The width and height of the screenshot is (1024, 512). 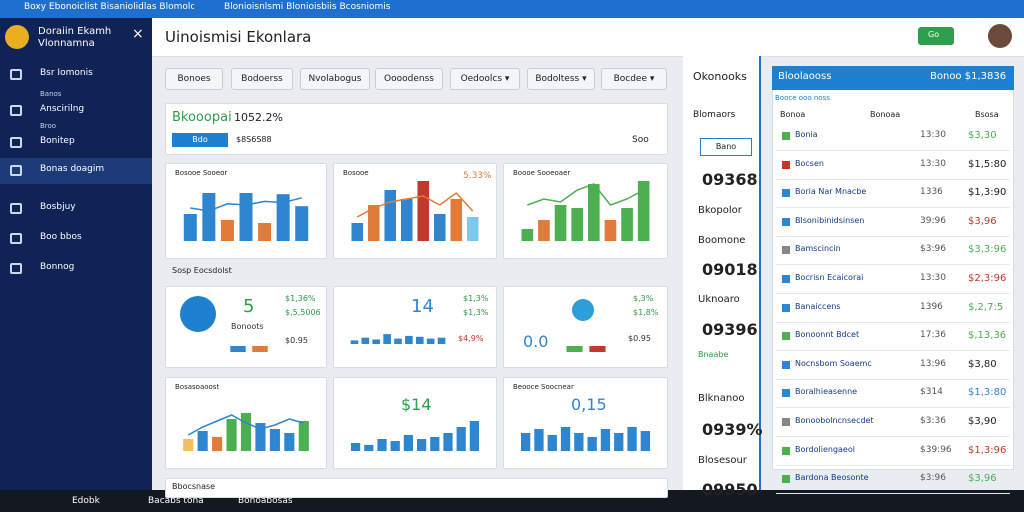 What do you see at coordinates (585, 211) in the screenshot?
I see `mini-chart` at bounding box center [585, 211].